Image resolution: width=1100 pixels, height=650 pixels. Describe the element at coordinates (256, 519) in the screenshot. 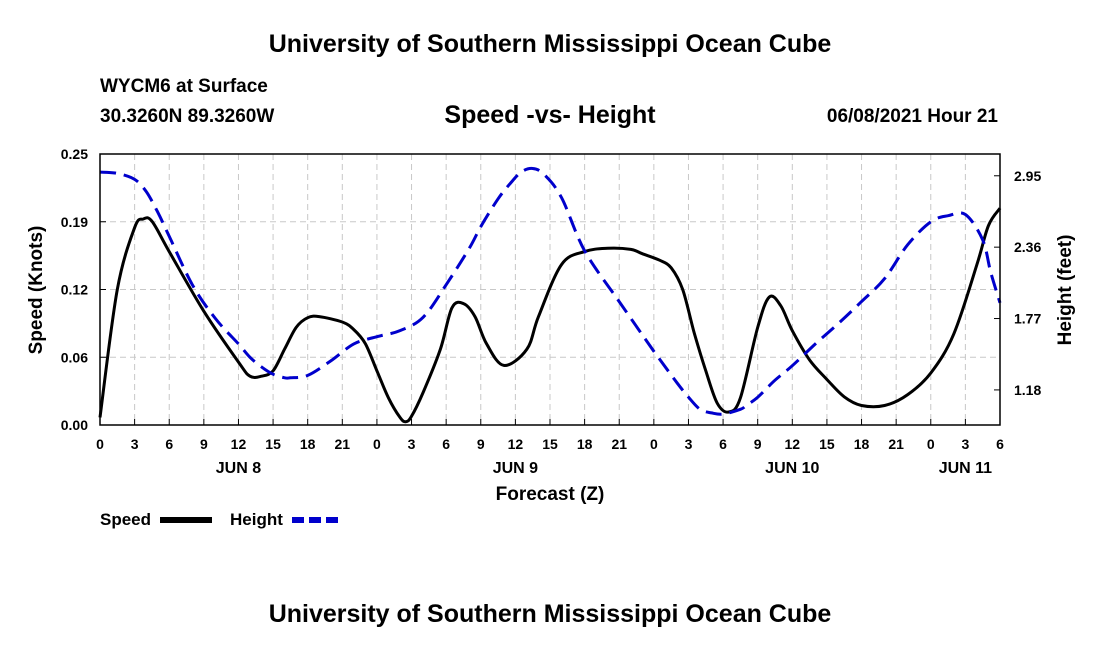

I see `legend-height-label: Height` at that location.